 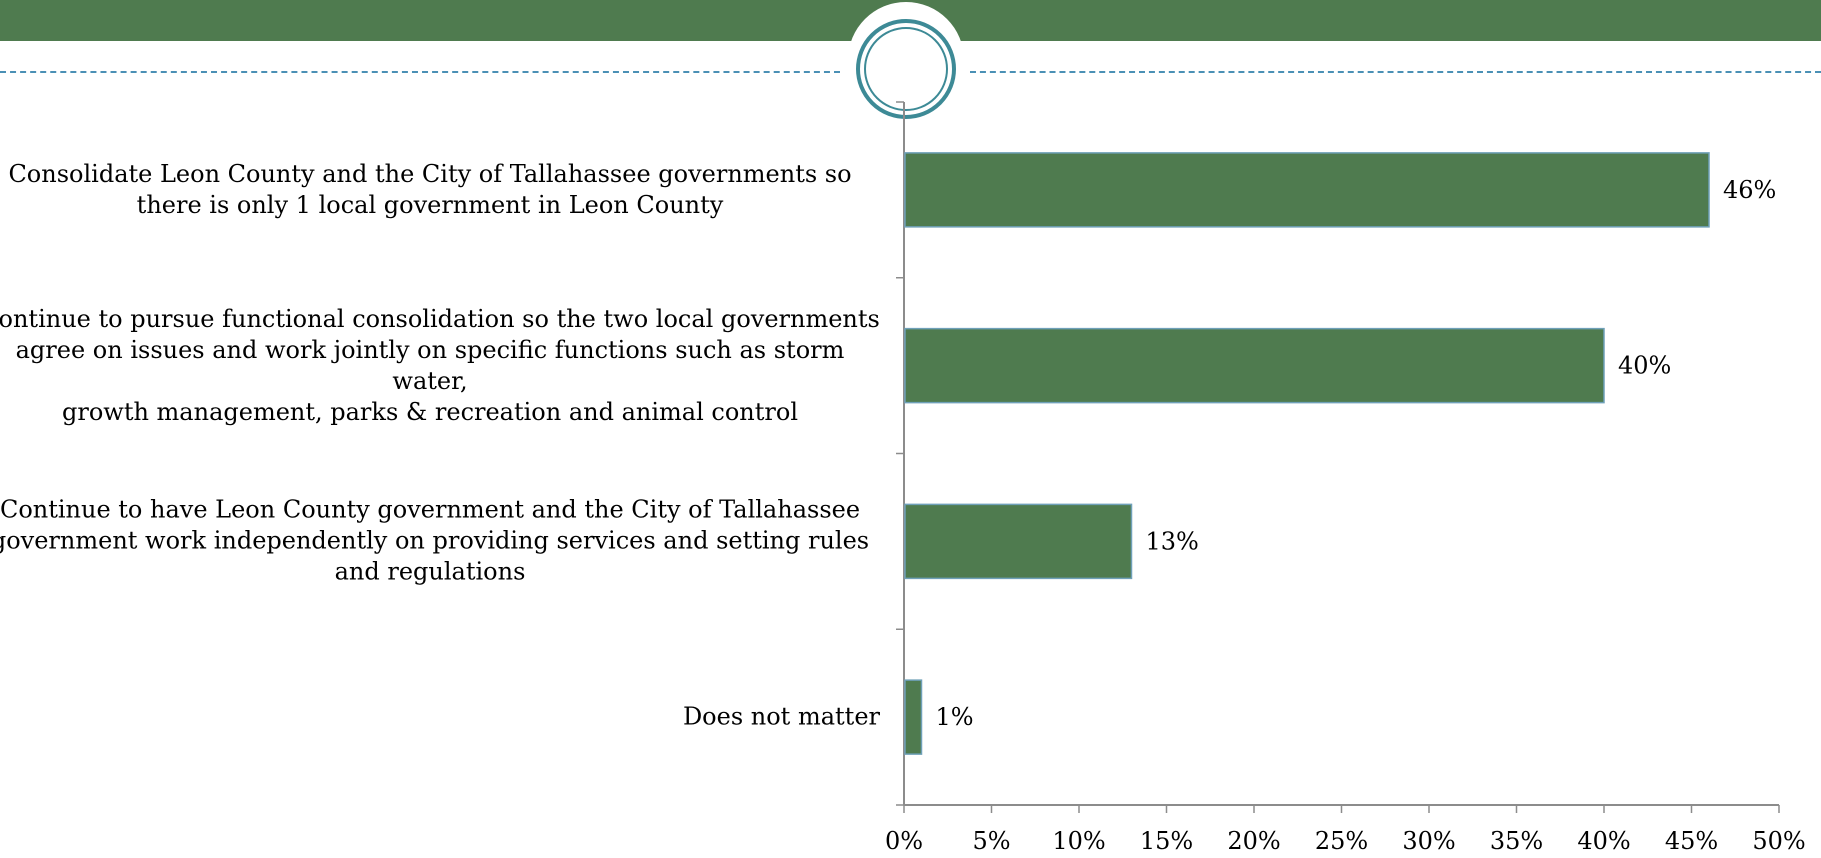 What do you see at coordinates (904, 841) in the screenshot?
I see `x-tick-label: 0%` at bounding box center [904, 841].